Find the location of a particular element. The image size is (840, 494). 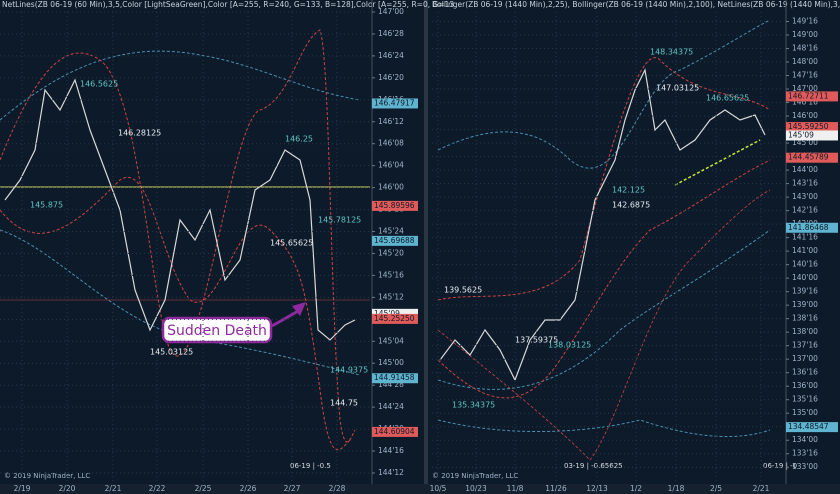

price-marker-label: 141.86468 is located at coordinates (808, 227).